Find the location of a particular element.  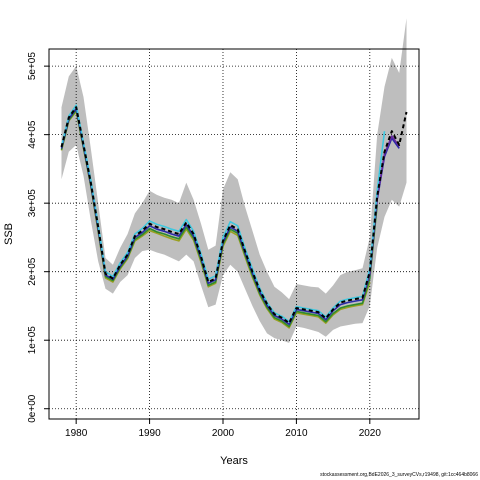

x-tick-label: 2000 is located at coordinates (223, 433).